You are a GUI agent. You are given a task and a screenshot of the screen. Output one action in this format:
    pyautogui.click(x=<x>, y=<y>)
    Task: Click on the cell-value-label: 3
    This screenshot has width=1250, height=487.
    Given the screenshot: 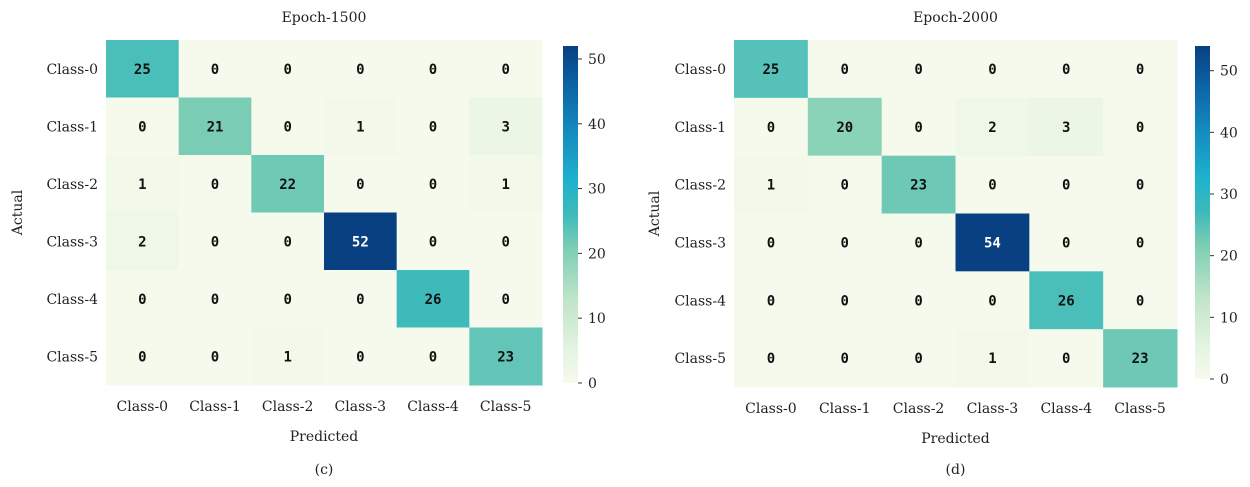 What is the action you would take?
    pyautogui.click(x=1066, y=128)
    